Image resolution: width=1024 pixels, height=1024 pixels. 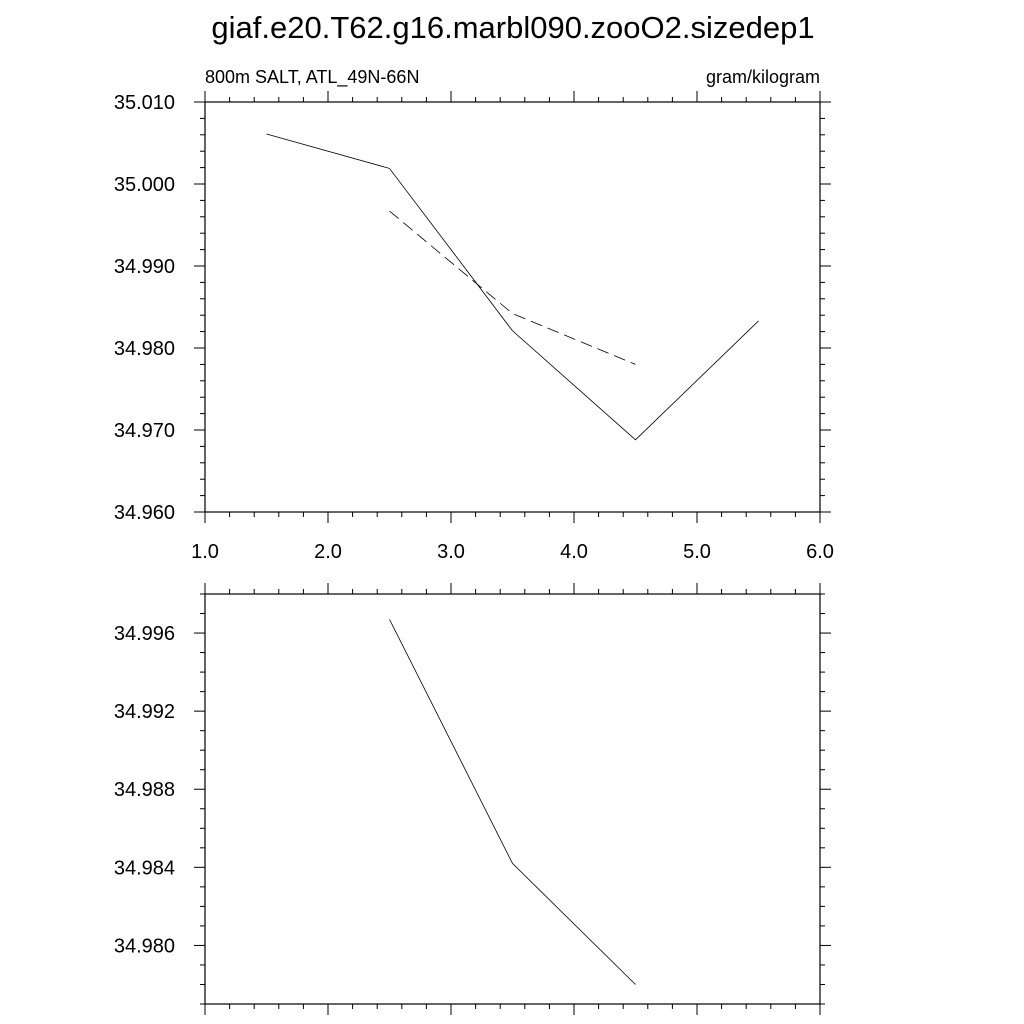 What do you see at coordinates (144, 868) in the screenshot?
I see `y-tick-label: 34.984` at bounding box center [144, 868].